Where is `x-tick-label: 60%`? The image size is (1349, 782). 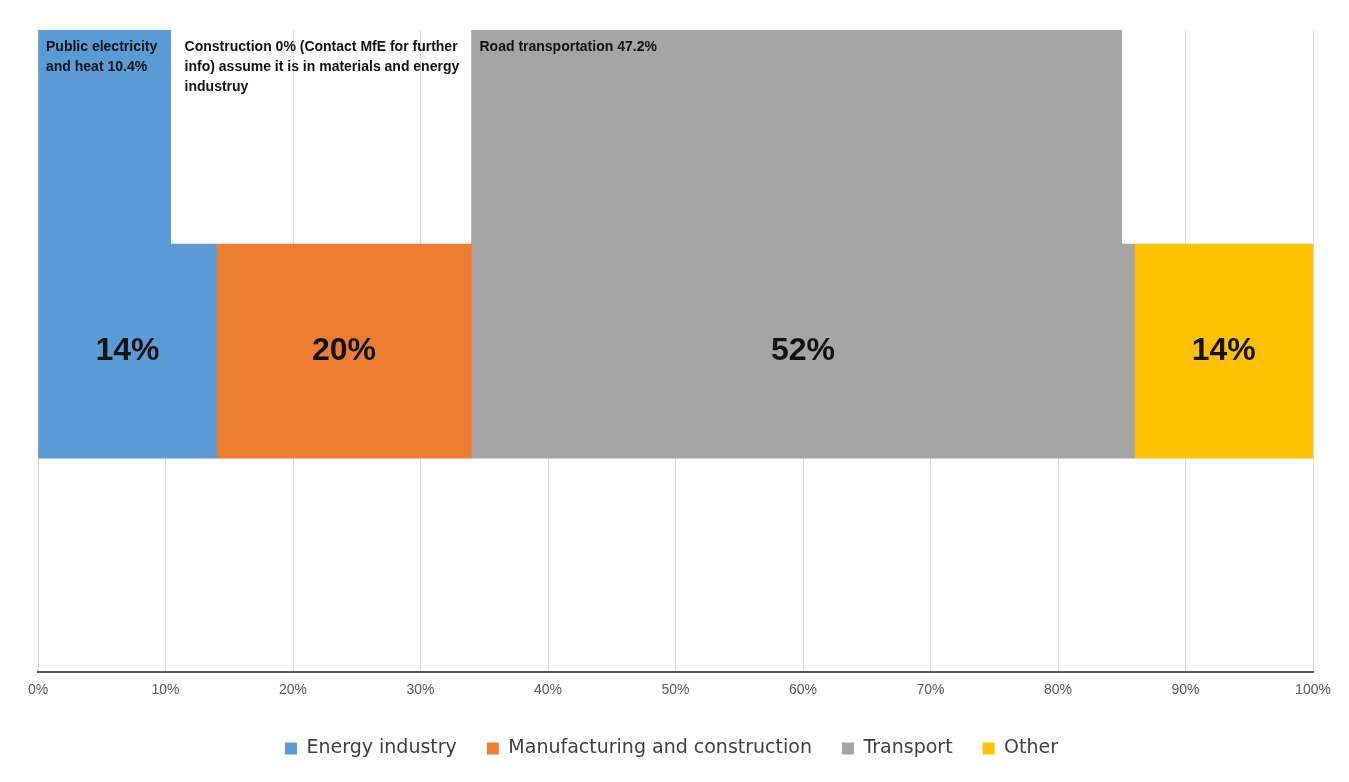 x-tick-label: 60% is located at coordinates (803, 689).